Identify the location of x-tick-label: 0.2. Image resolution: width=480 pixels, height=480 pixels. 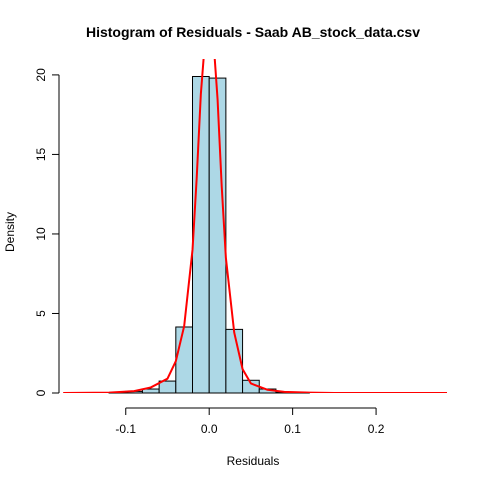
(376, 429).